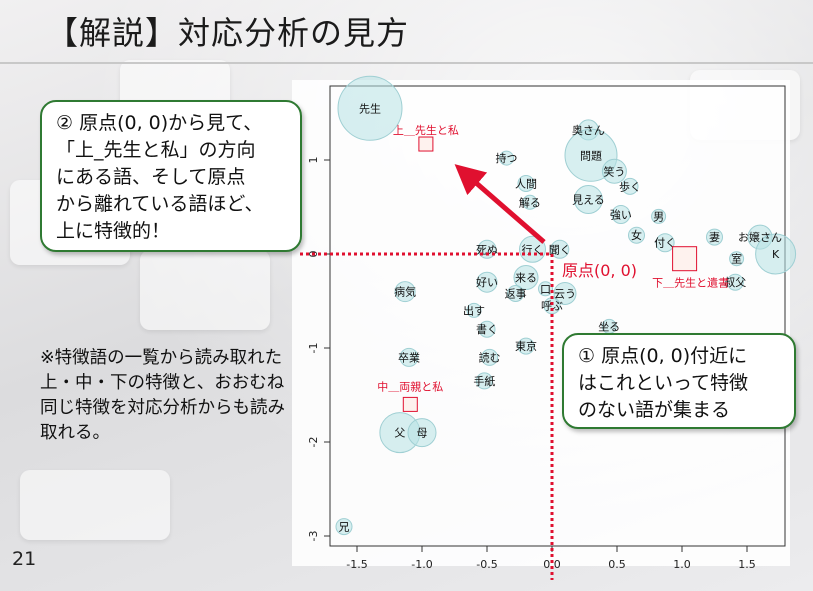 This screenshot has width=813, height=591. I want to click on word-label: 室, so click(736, 259).